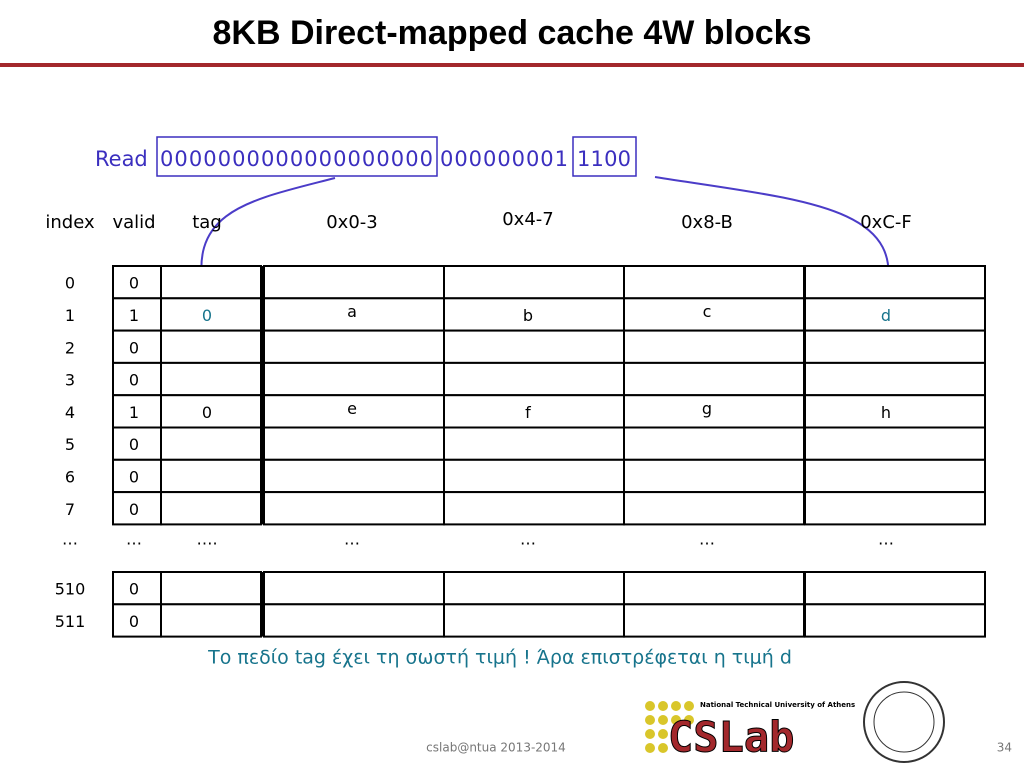  What do you see at coordinates (707, 222) in the screenshot?
I see `column-header: 0x8-B` at bounding box center [707, 222].